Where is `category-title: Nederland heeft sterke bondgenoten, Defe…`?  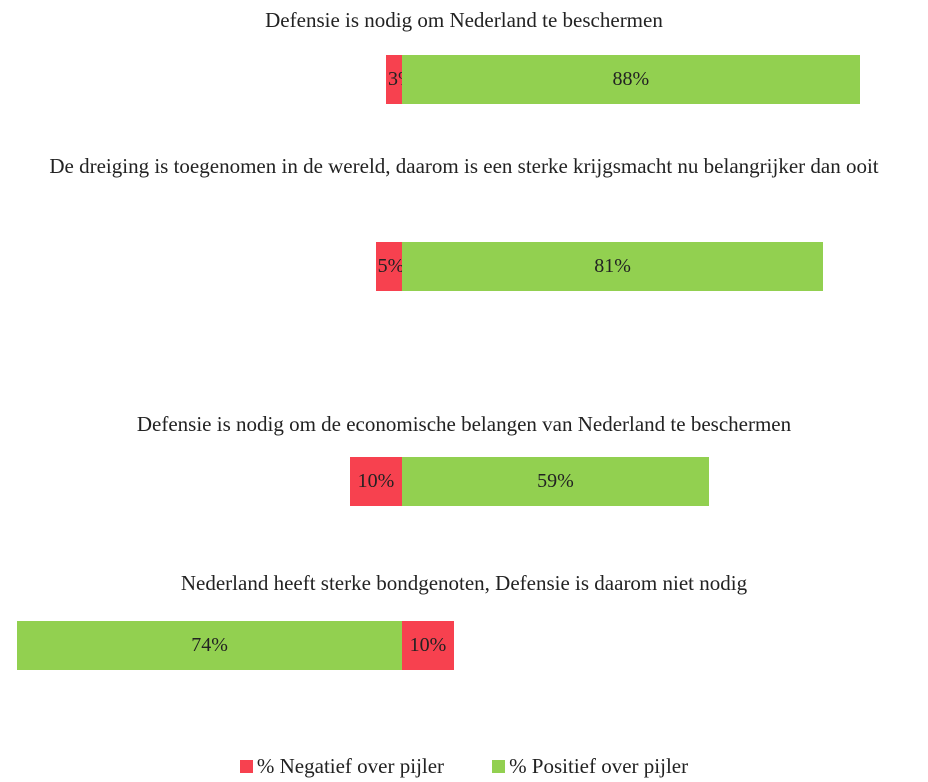 category-title: Nederland heeft sterke bondgenoten, Defe… is located at coordinates (464, 583).